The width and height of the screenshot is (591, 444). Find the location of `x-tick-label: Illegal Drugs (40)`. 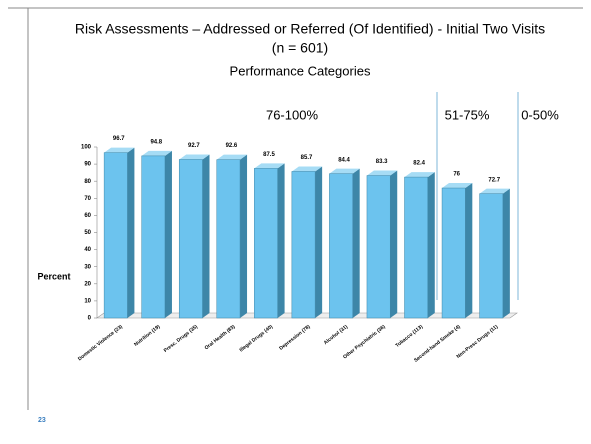

x-tick-label: Illegal Drugs (40) is located at coordinates (257, 339).